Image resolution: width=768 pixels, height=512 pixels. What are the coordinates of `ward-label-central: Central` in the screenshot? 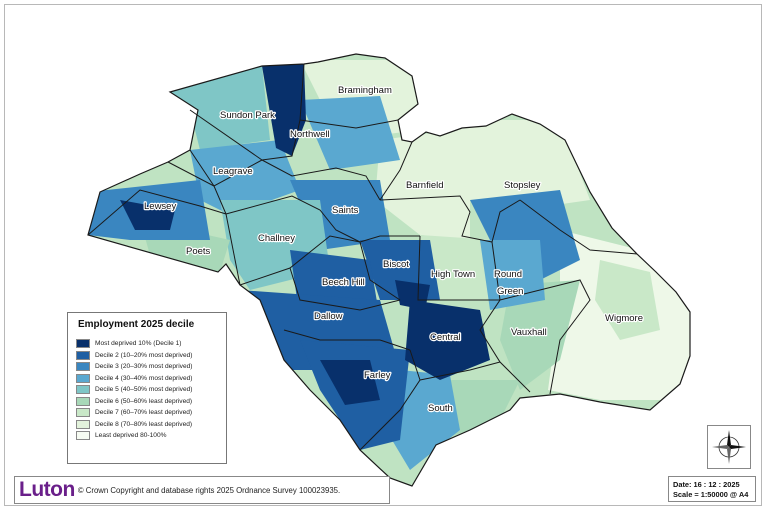 It's located at (445, 337).